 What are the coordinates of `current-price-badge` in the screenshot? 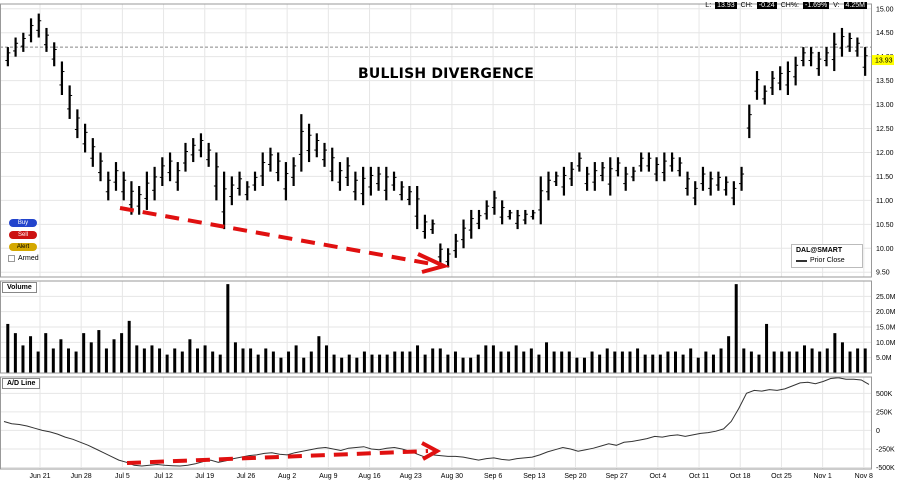 It's located at (883, 60).